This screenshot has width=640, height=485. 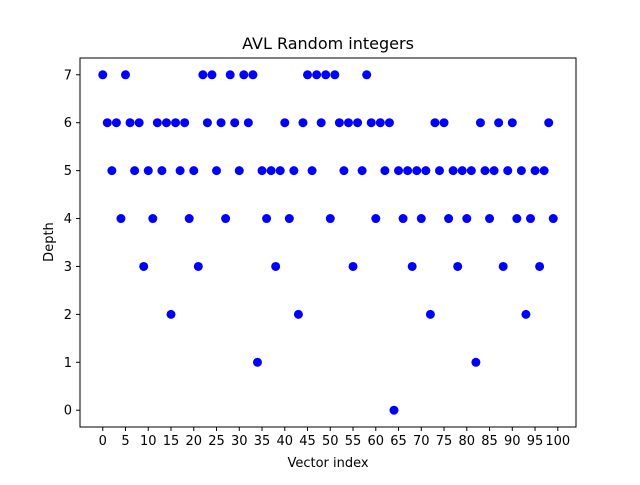 I want to click on y-tick-label: 0, so click(x=68, y=411).